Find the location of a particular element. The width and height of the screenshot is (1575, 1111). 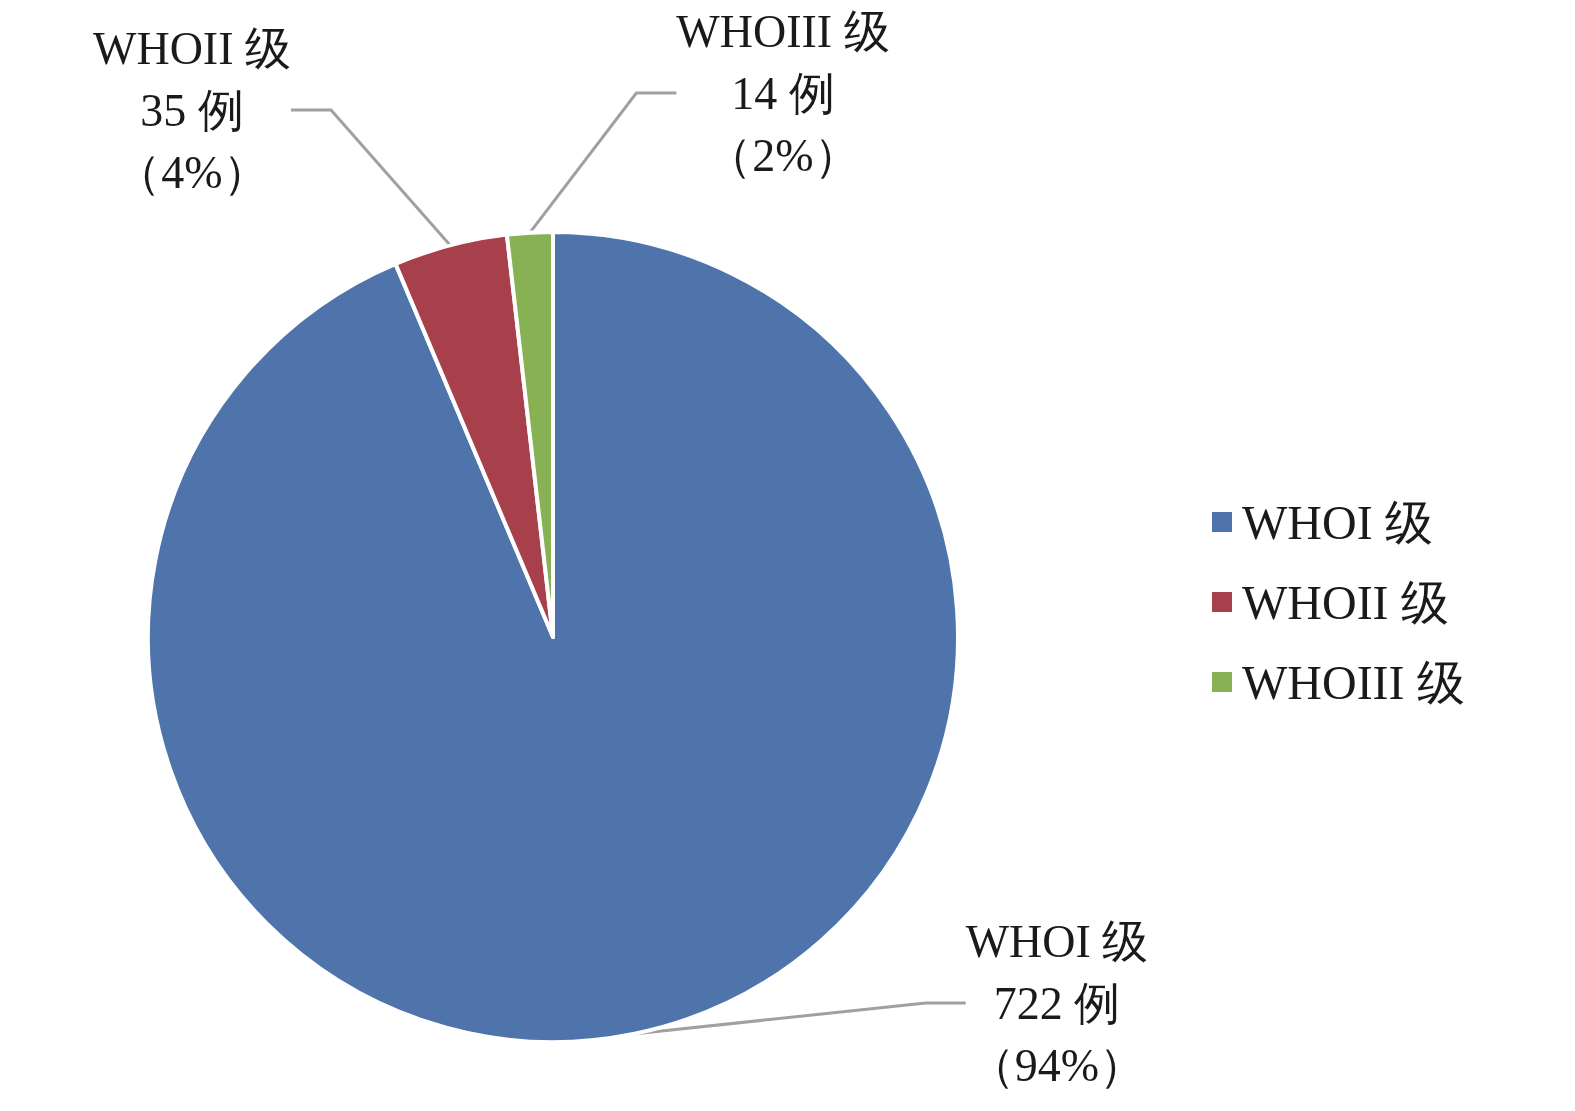

data-label: 35 例（4%） is located at coordinates (192, 141).